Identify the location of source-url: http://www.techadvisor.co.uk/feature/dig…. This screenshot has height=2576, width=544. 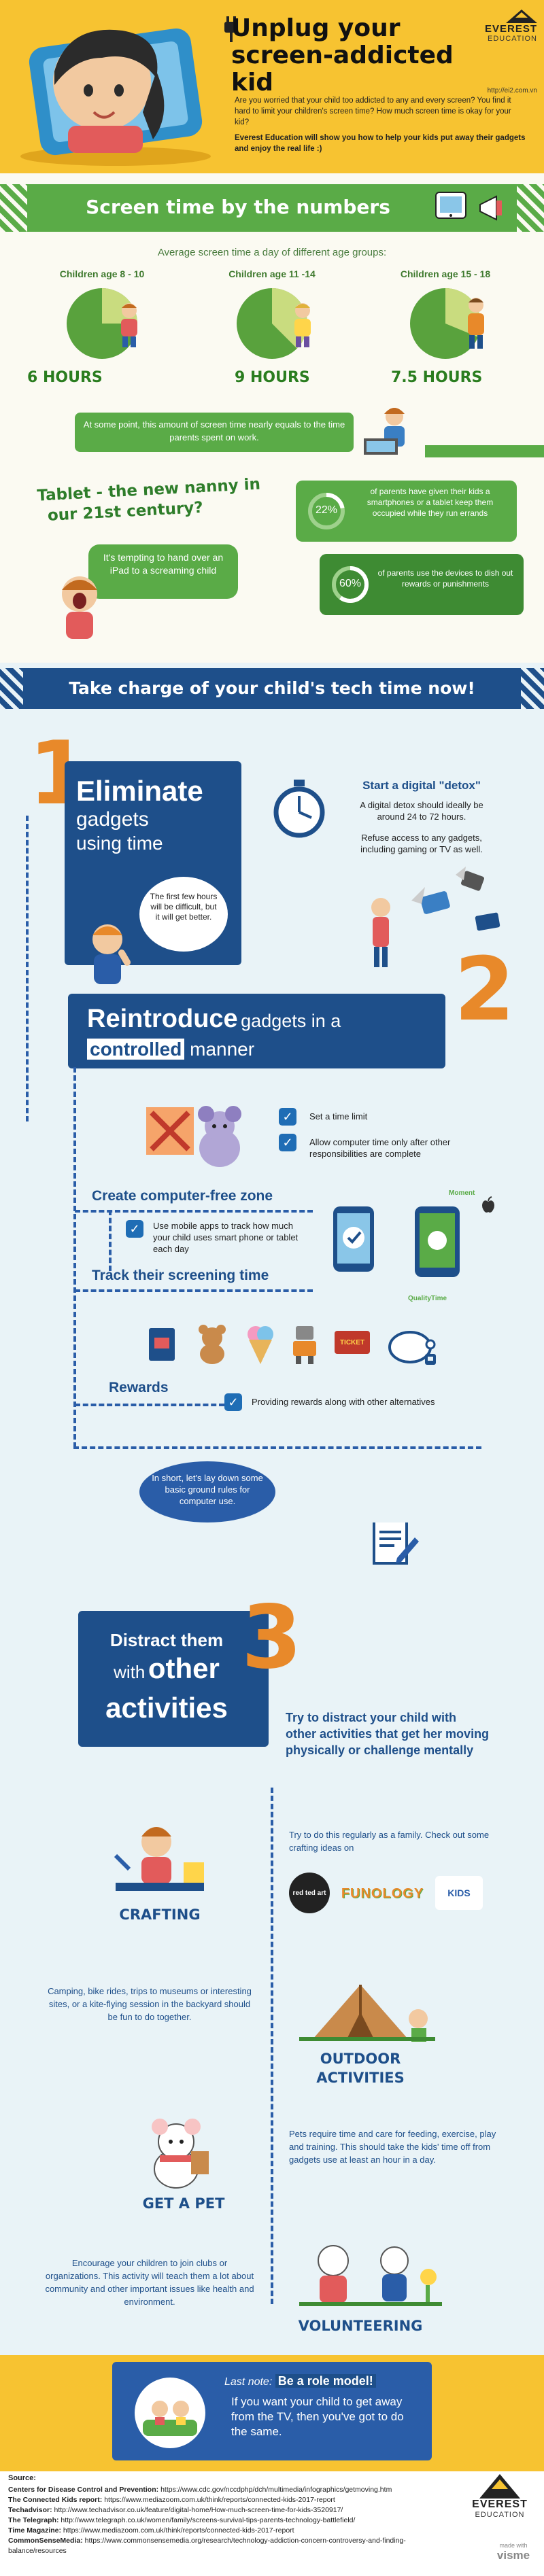
(199, 2510).